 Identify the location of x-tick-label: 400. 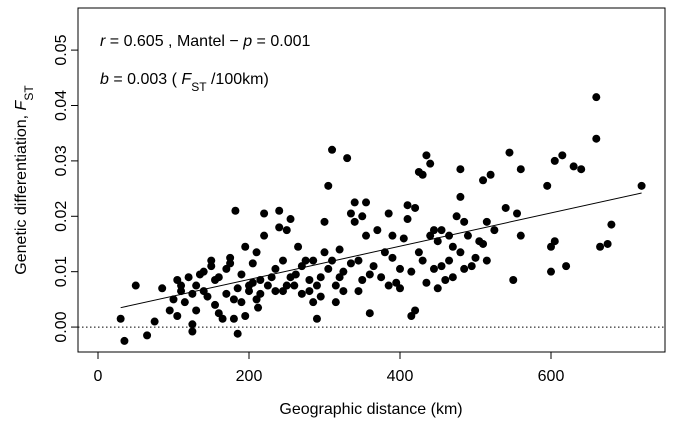
(400, 376).